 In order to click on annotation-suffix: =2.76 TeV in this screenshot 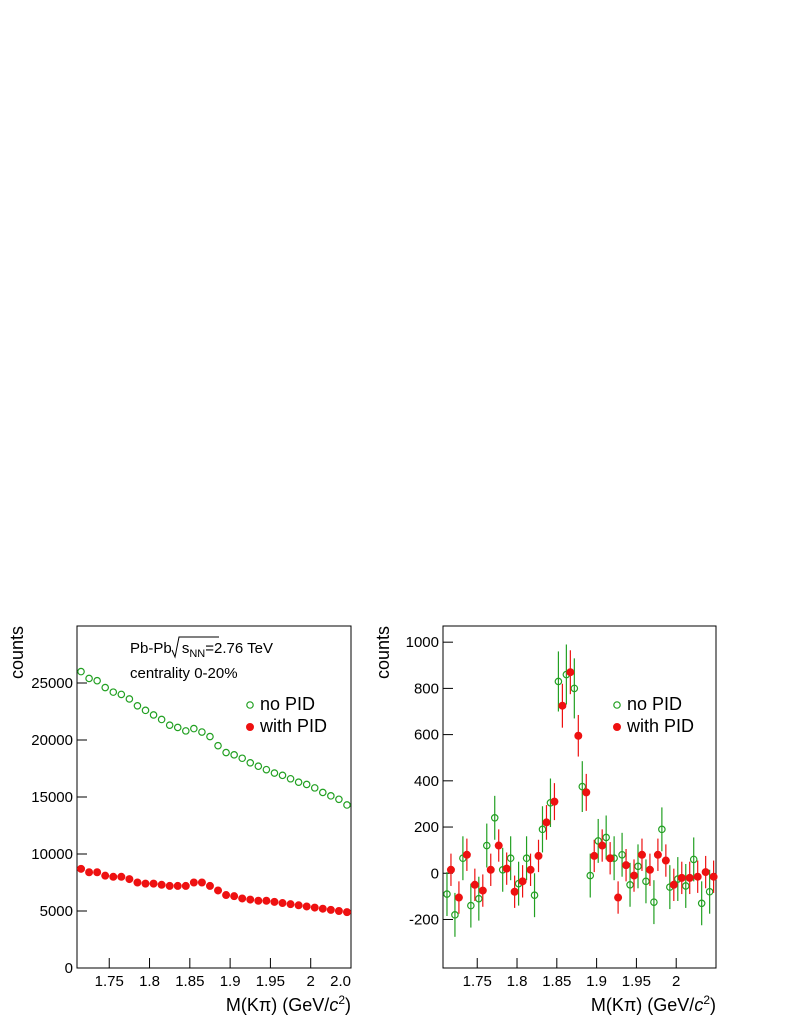, I will do `click(239, 648)`.